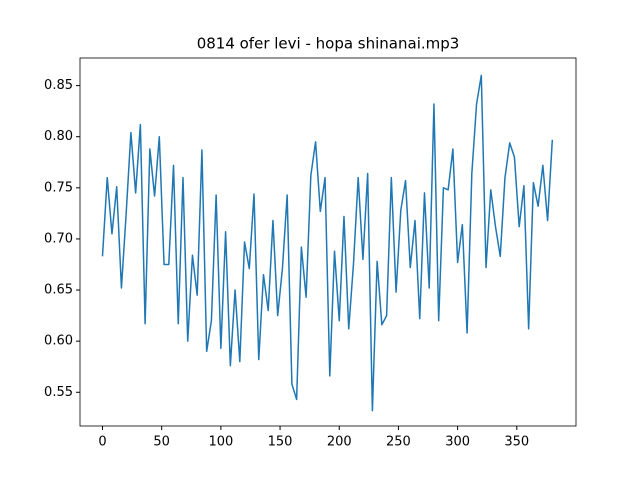 The height and width of the screenshot is (480, 640). I want to click on y-tick-label: 0.80, so click(58, 136).